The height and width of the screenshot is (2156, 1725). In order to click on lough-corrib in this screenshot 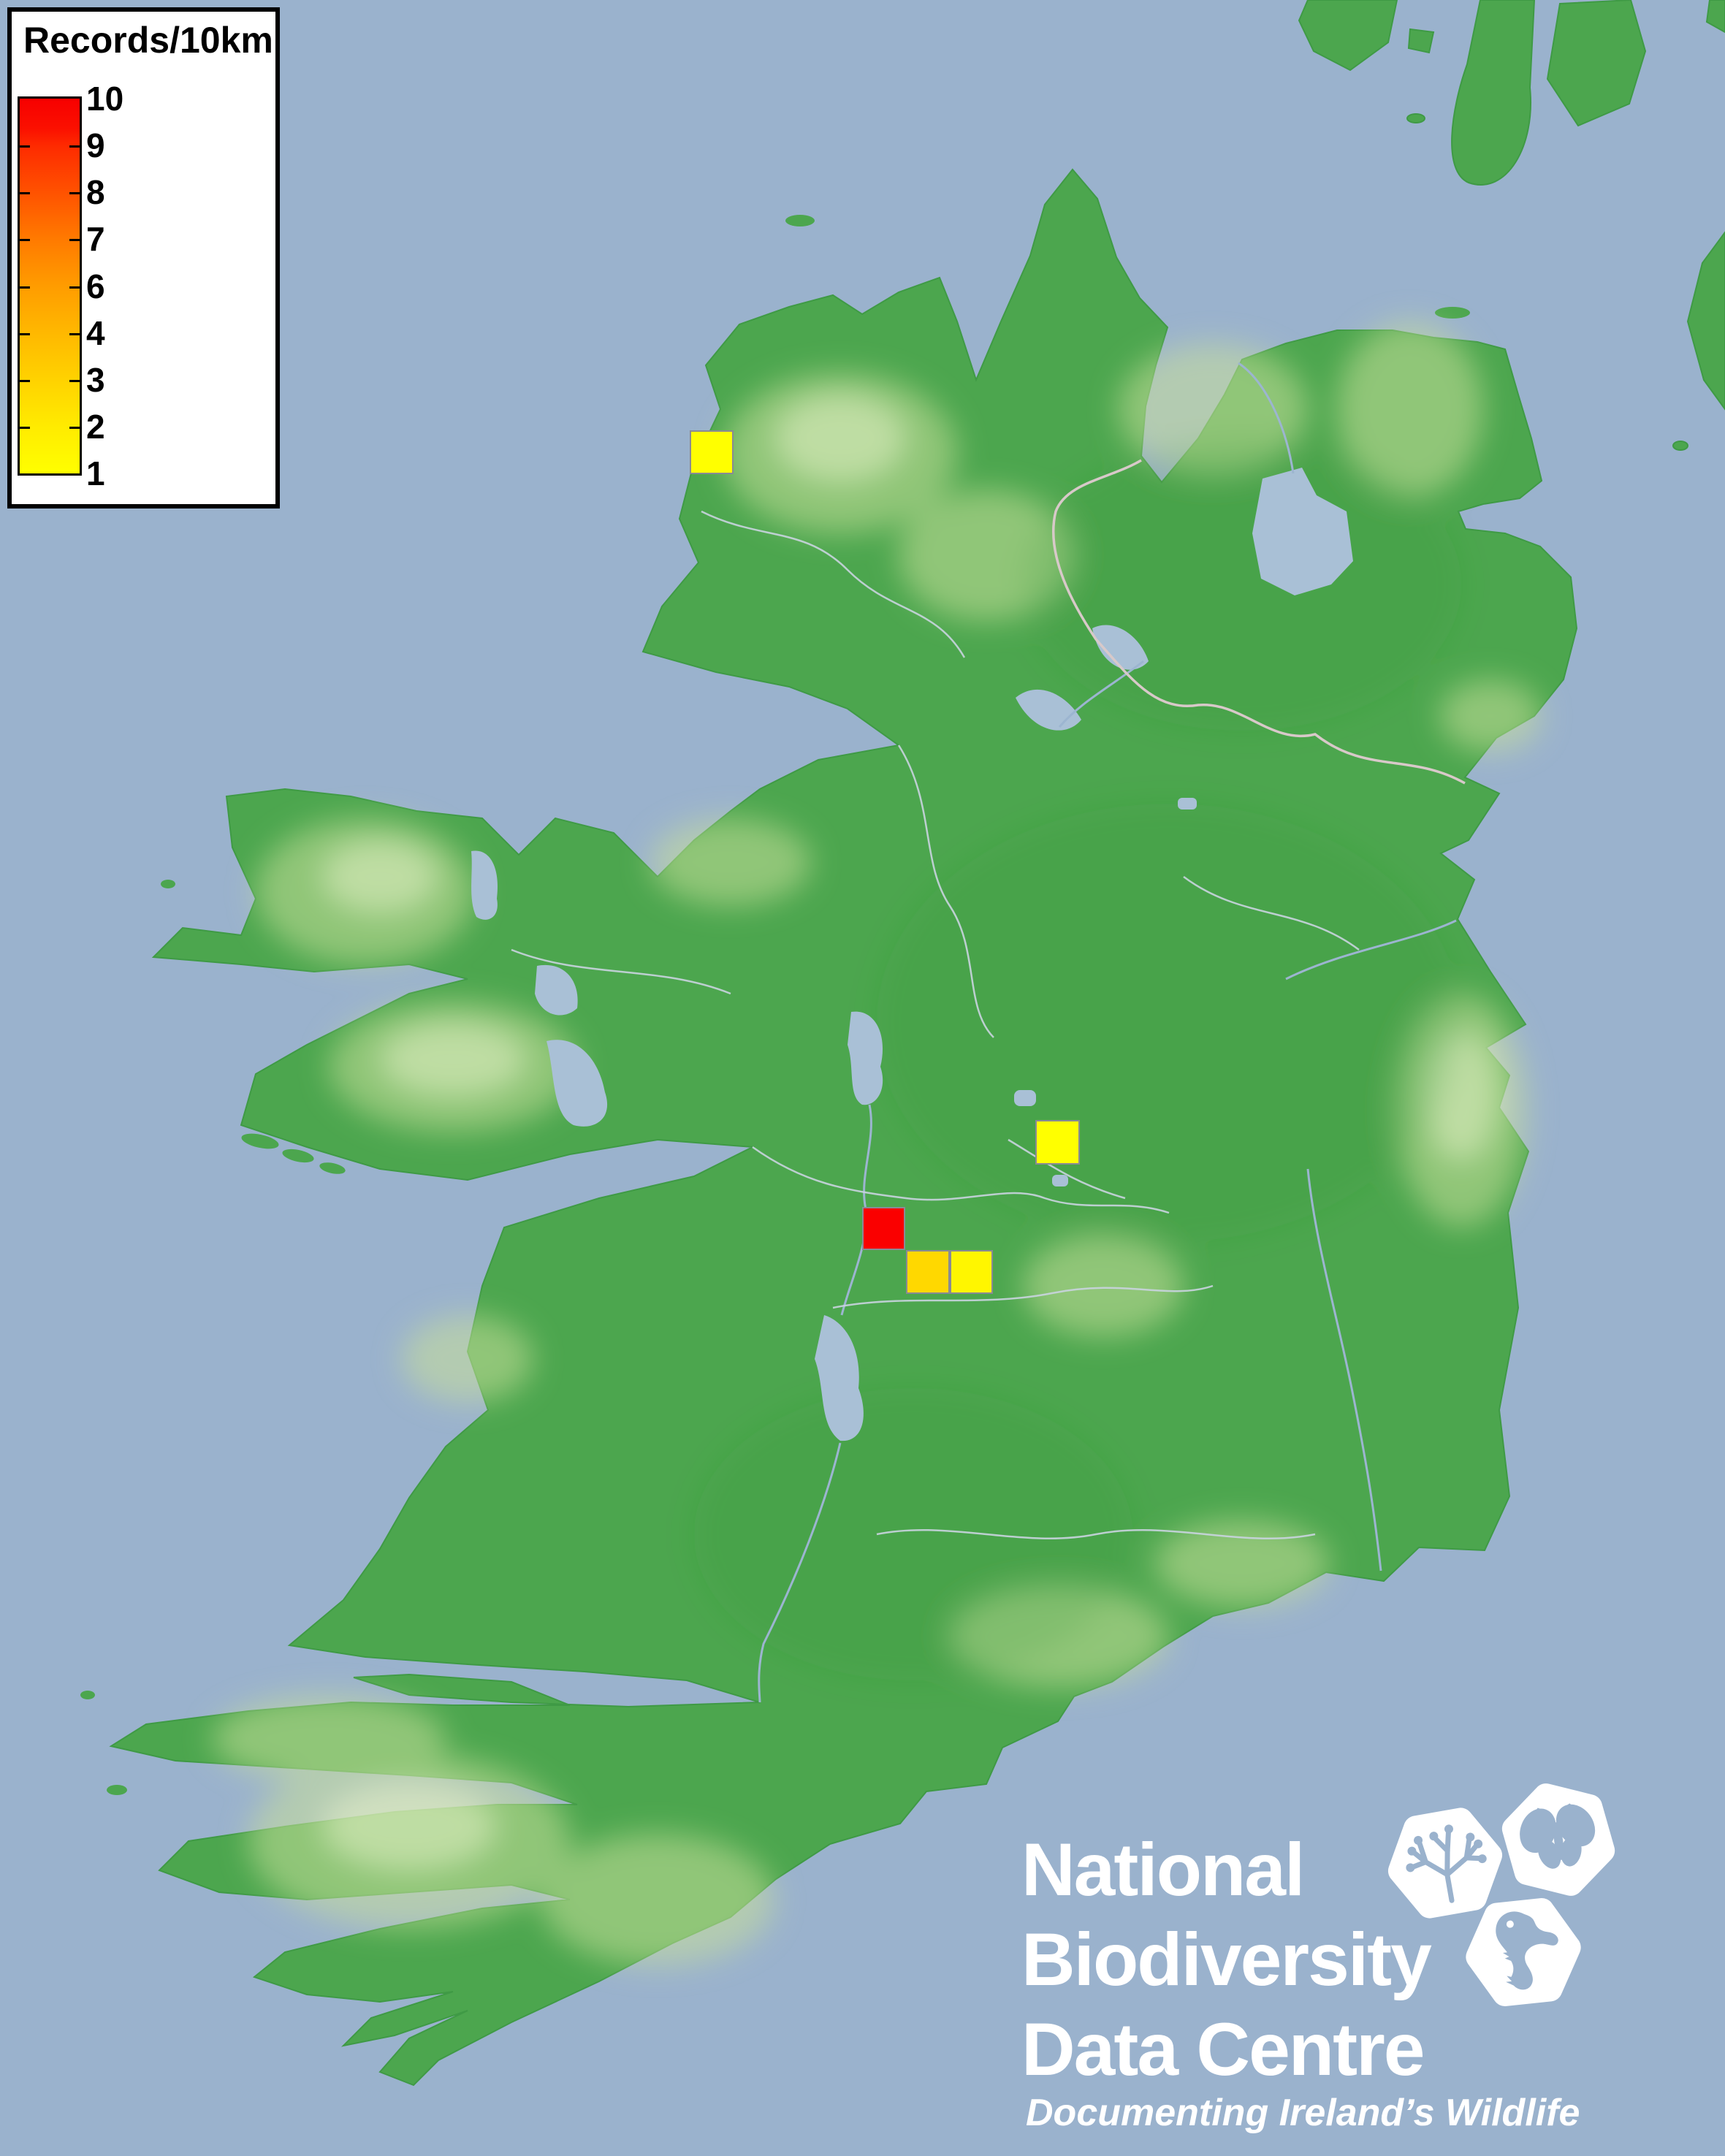, I will do `click(578, 1083)`.